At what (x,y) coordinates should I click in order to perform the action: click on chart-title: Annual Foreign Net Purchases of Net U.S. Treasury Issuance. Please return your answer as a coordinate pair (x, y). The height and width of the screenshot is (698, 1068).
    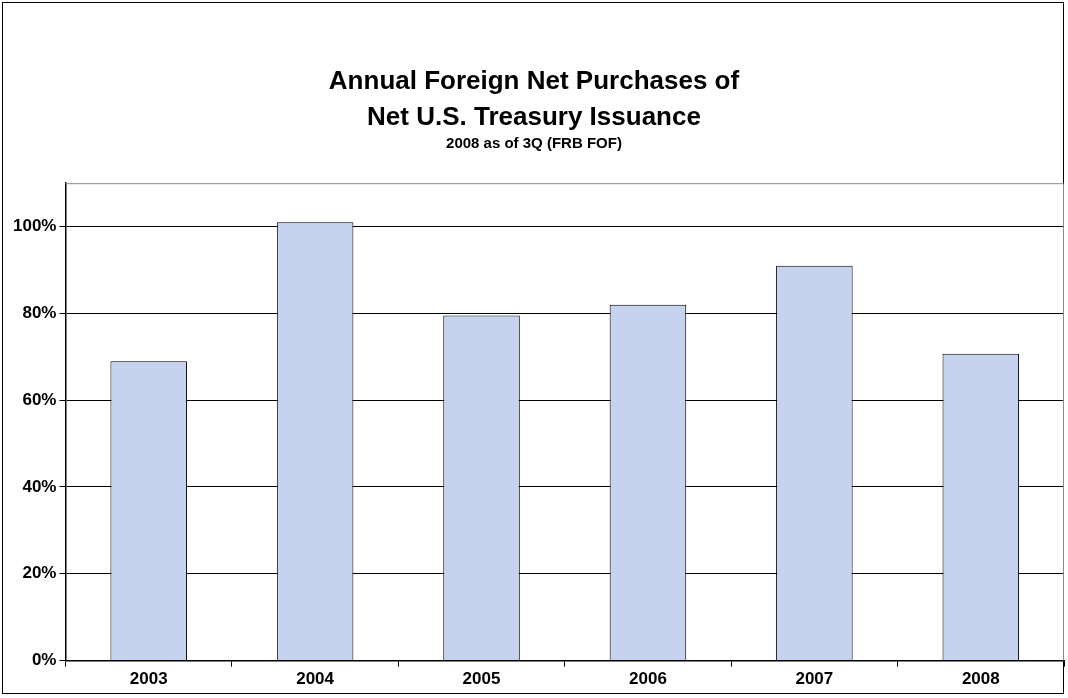
    Looking at the image, I should click on (534, 98).